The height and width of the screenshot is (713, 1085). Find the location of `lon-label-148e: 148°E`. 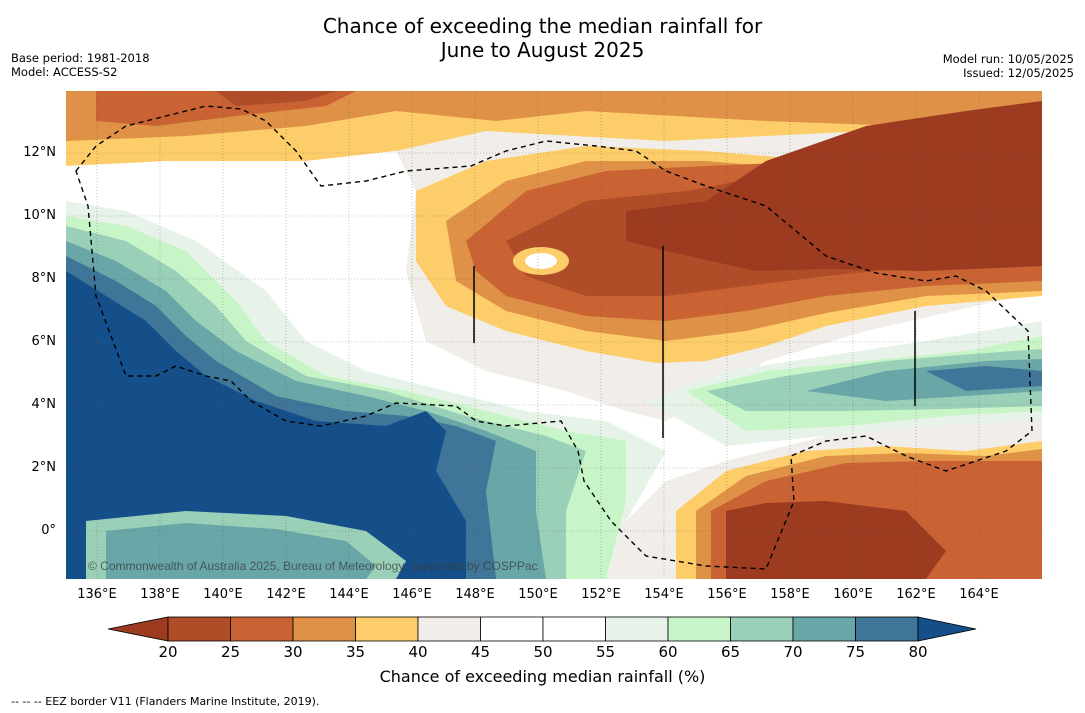

lon-label-148e: 148°E is located at coordinates (475, 594).